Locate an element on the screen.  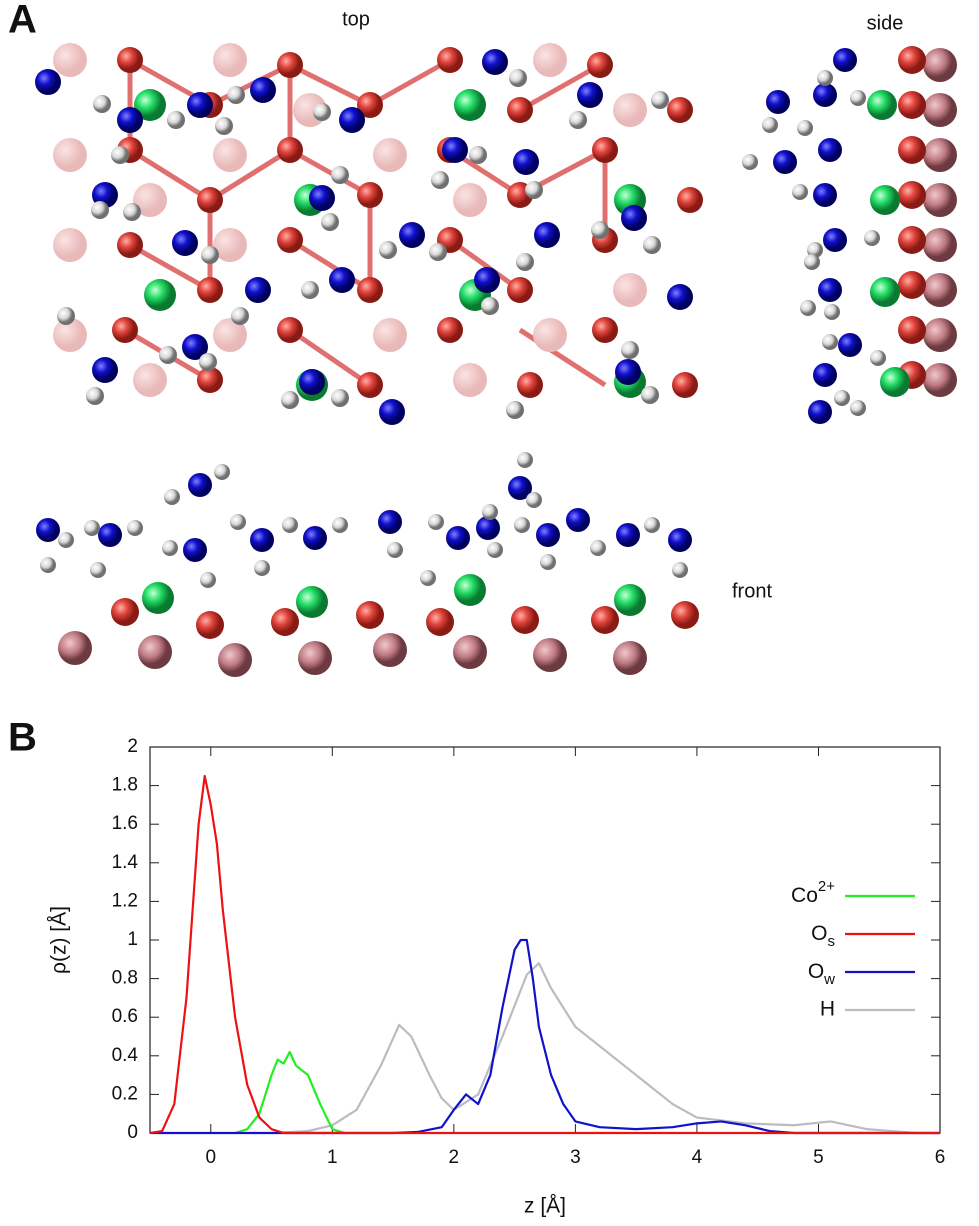
legend-label: H is located at coordinates (827, 1009).